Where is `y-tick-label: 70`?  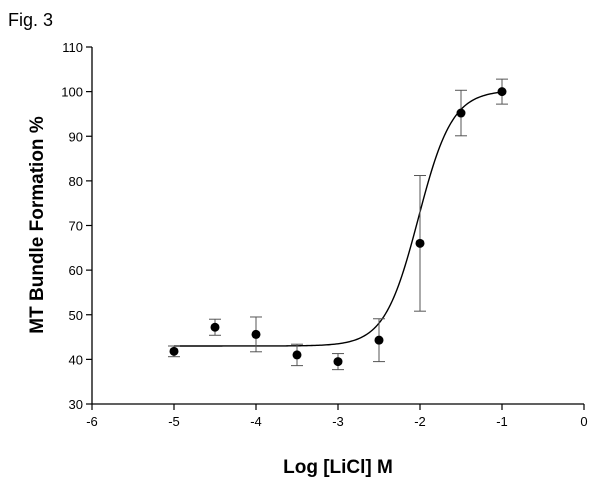
y-tick-label: 70 is located at coordinates (76, 226).